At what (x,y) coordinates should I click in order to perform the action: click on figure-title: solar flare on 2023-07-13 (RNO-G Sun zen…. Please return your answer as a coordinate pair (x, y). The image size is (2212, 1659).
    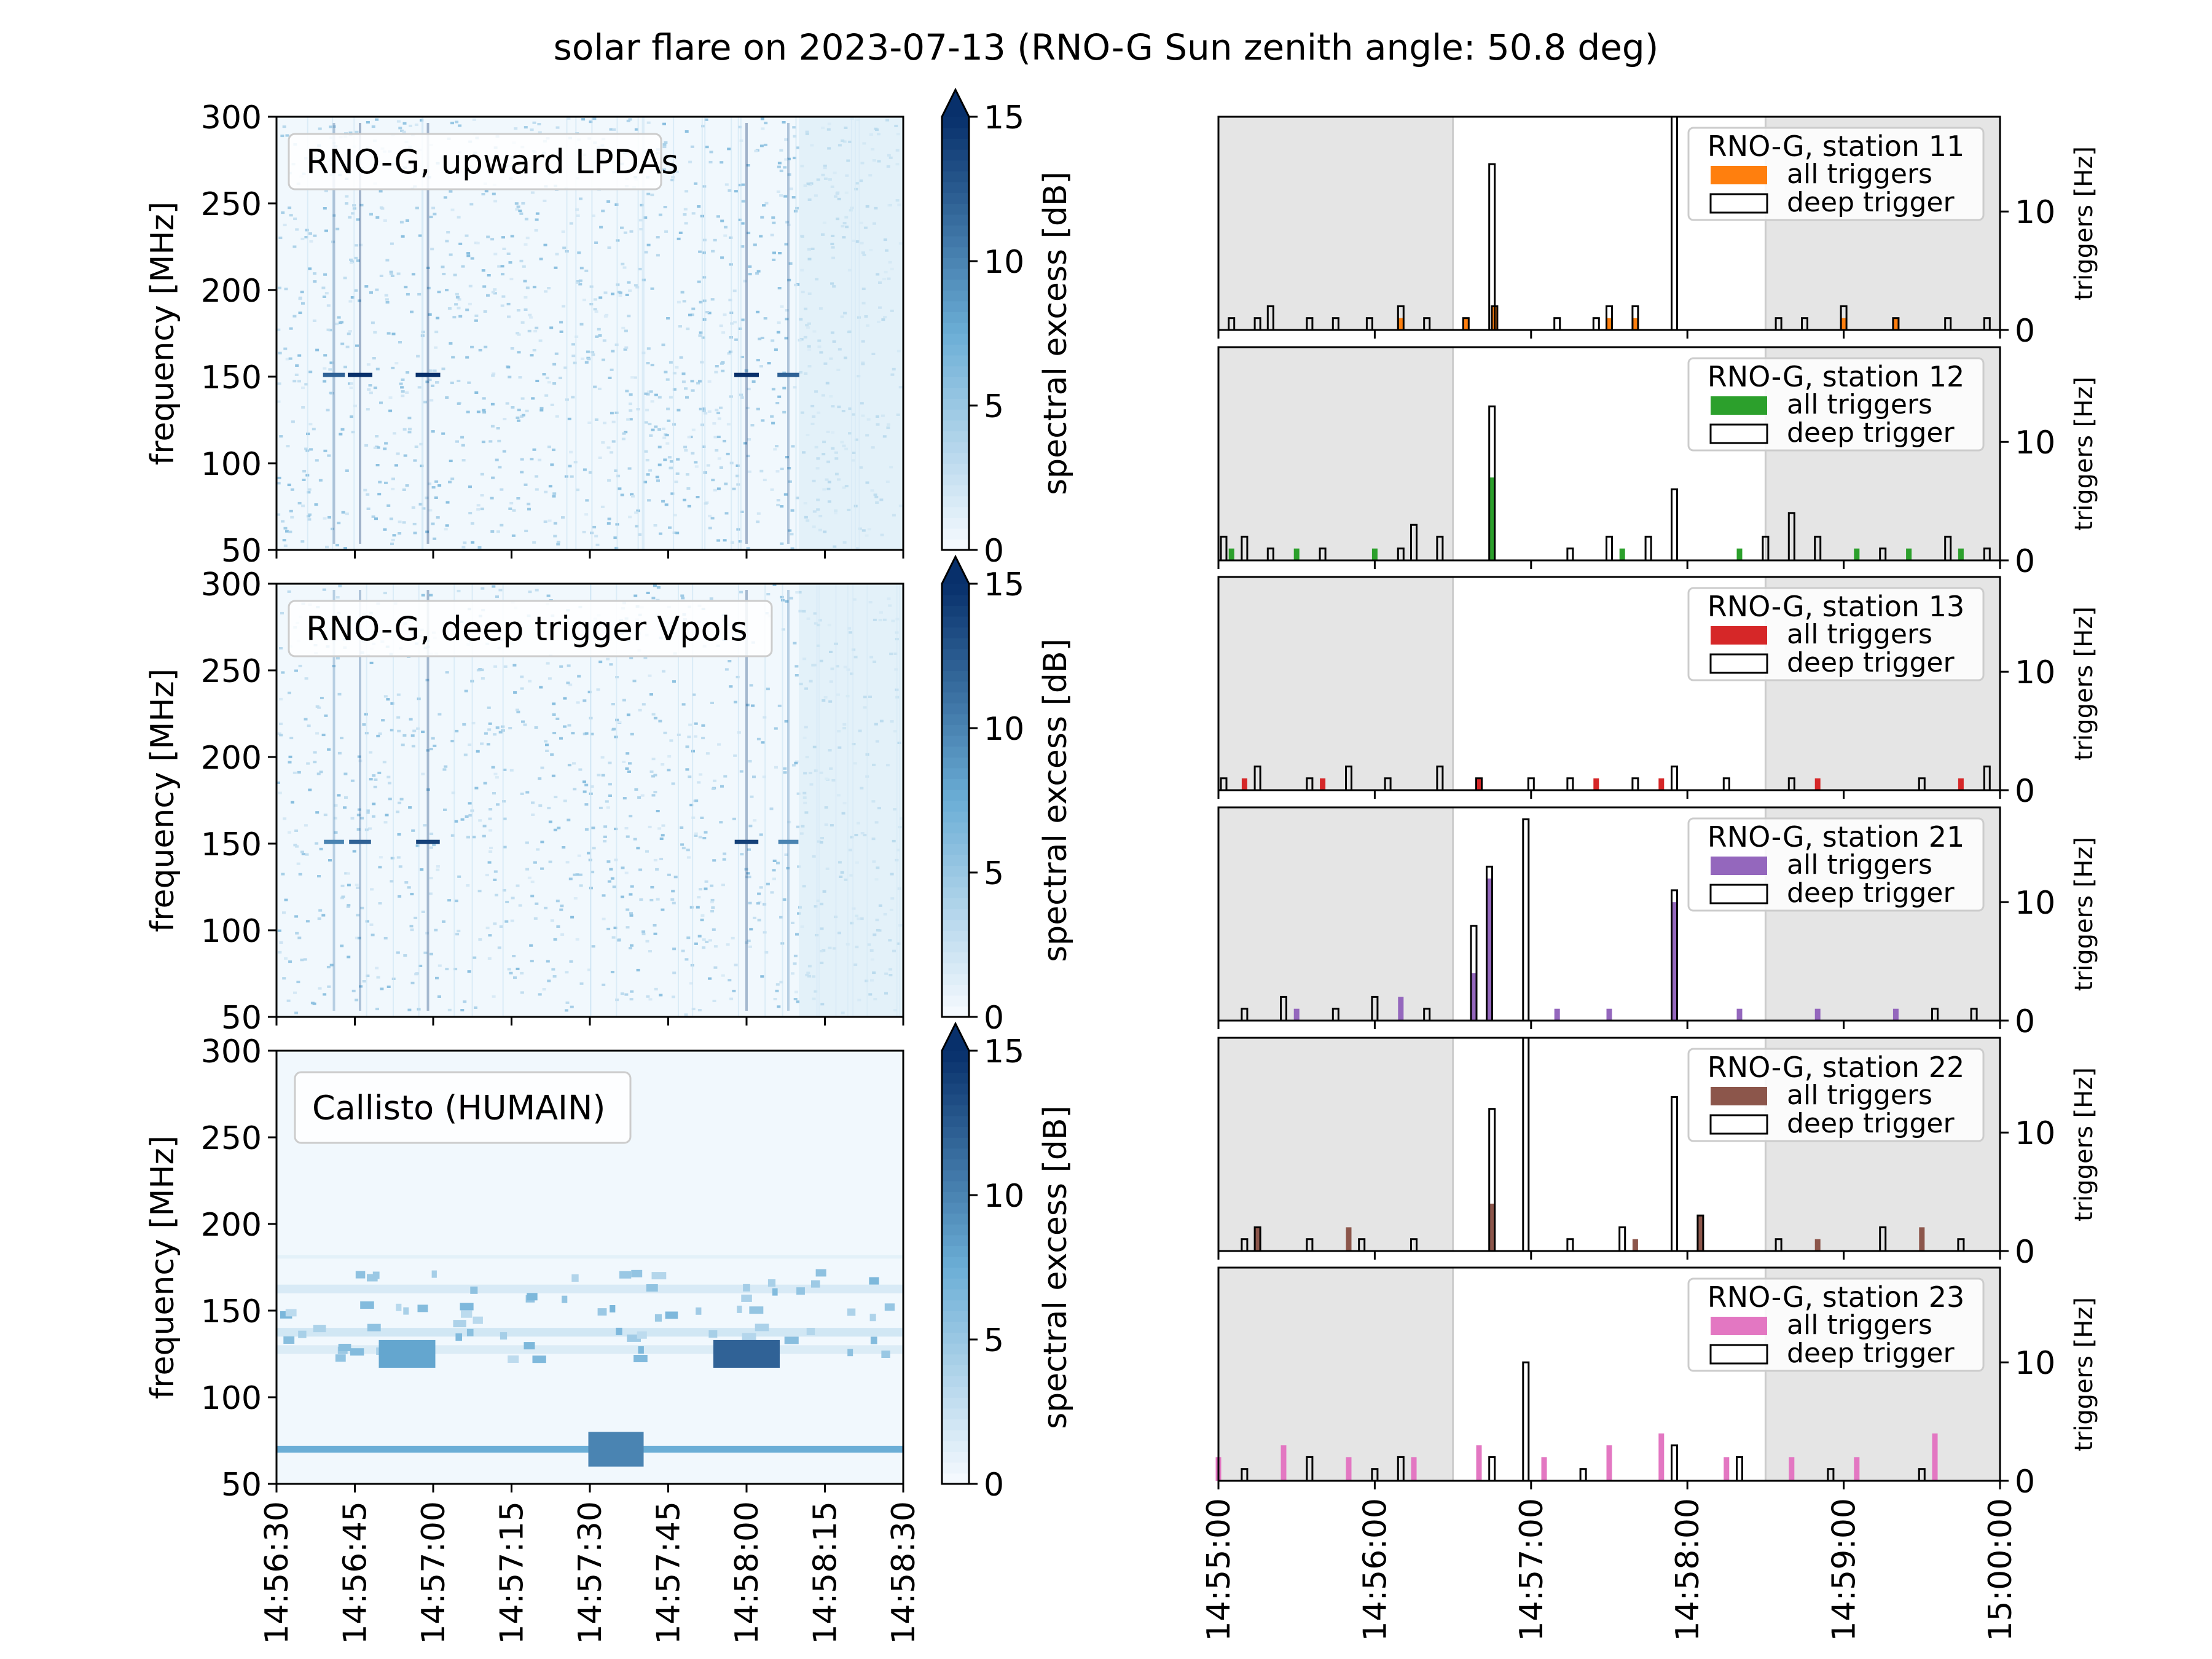
    Looking at the image, I should click on (1106, 47).